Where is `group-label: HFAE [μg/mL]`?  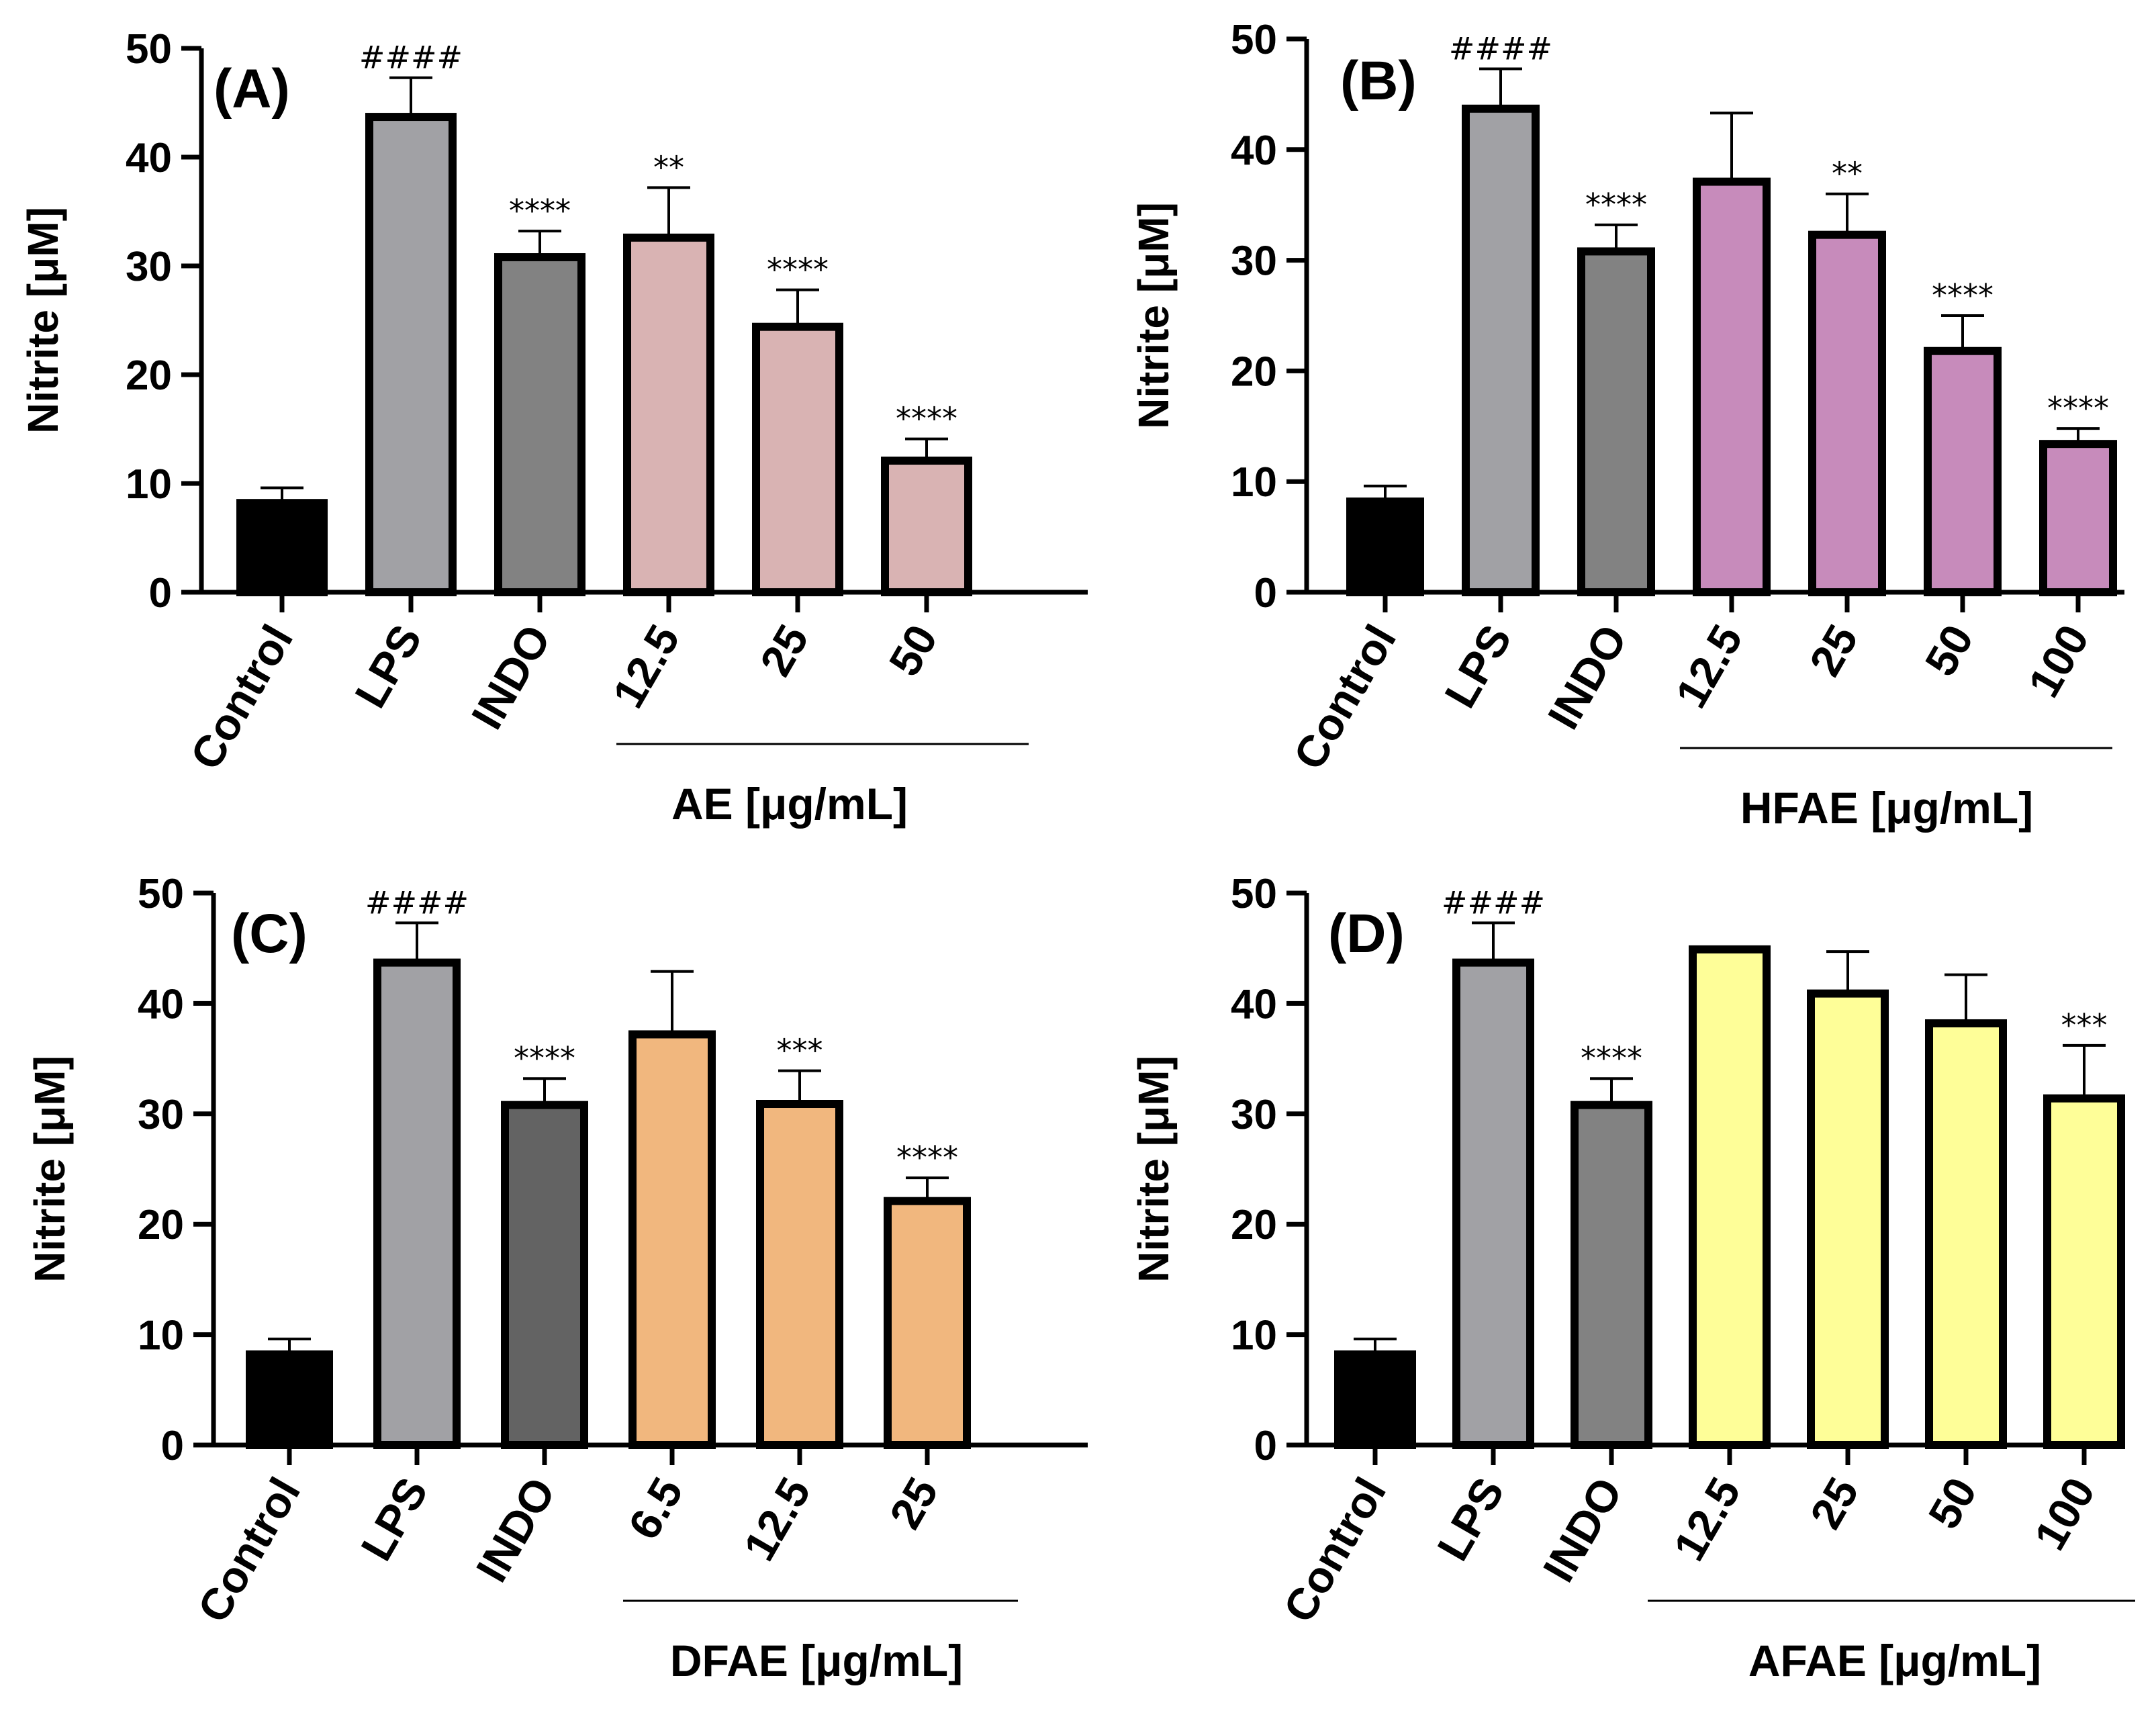
group-label: HFAE [μg/mL] is located at coordinates (1886, 808).